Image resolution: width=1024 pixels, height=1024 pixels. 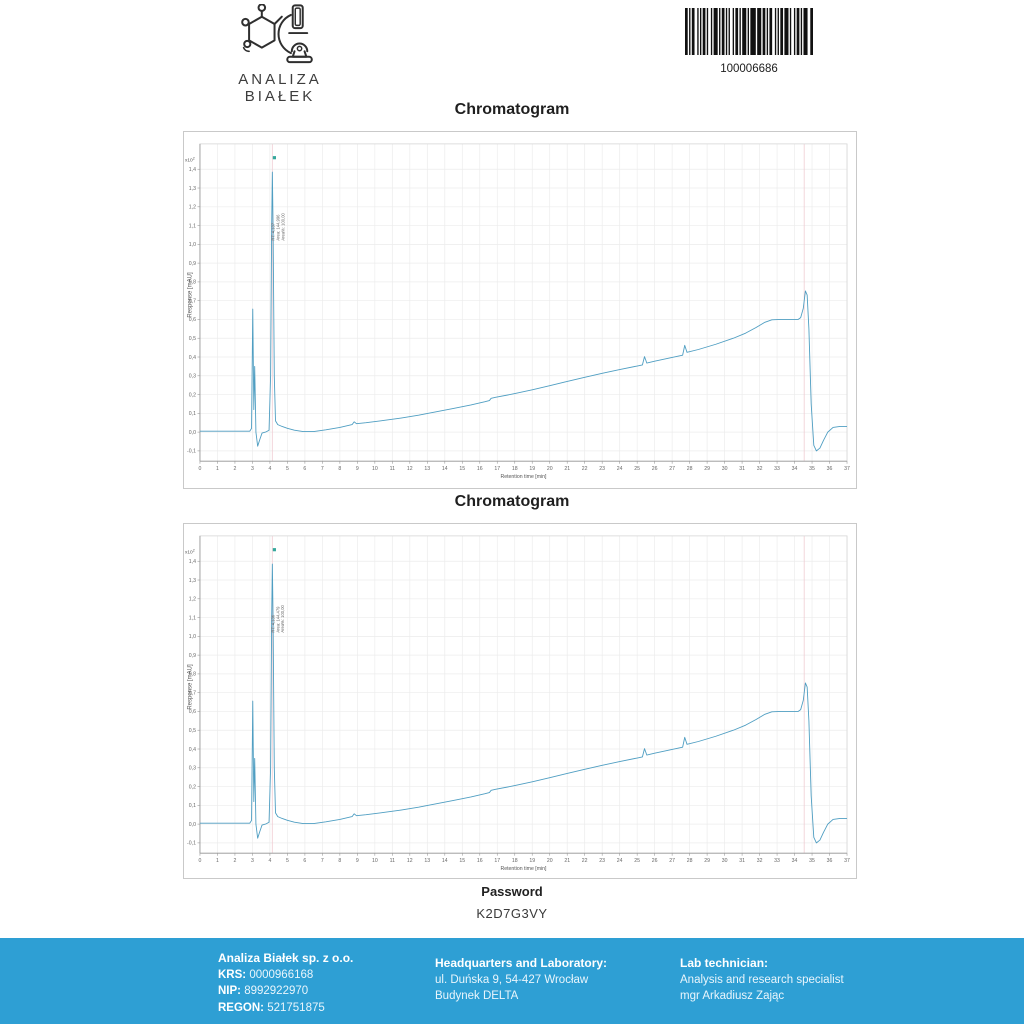 What do you see at coordinates (287, 861) in the screenshot?
I see `svg-text: 5` at bounding box center [287, 861].